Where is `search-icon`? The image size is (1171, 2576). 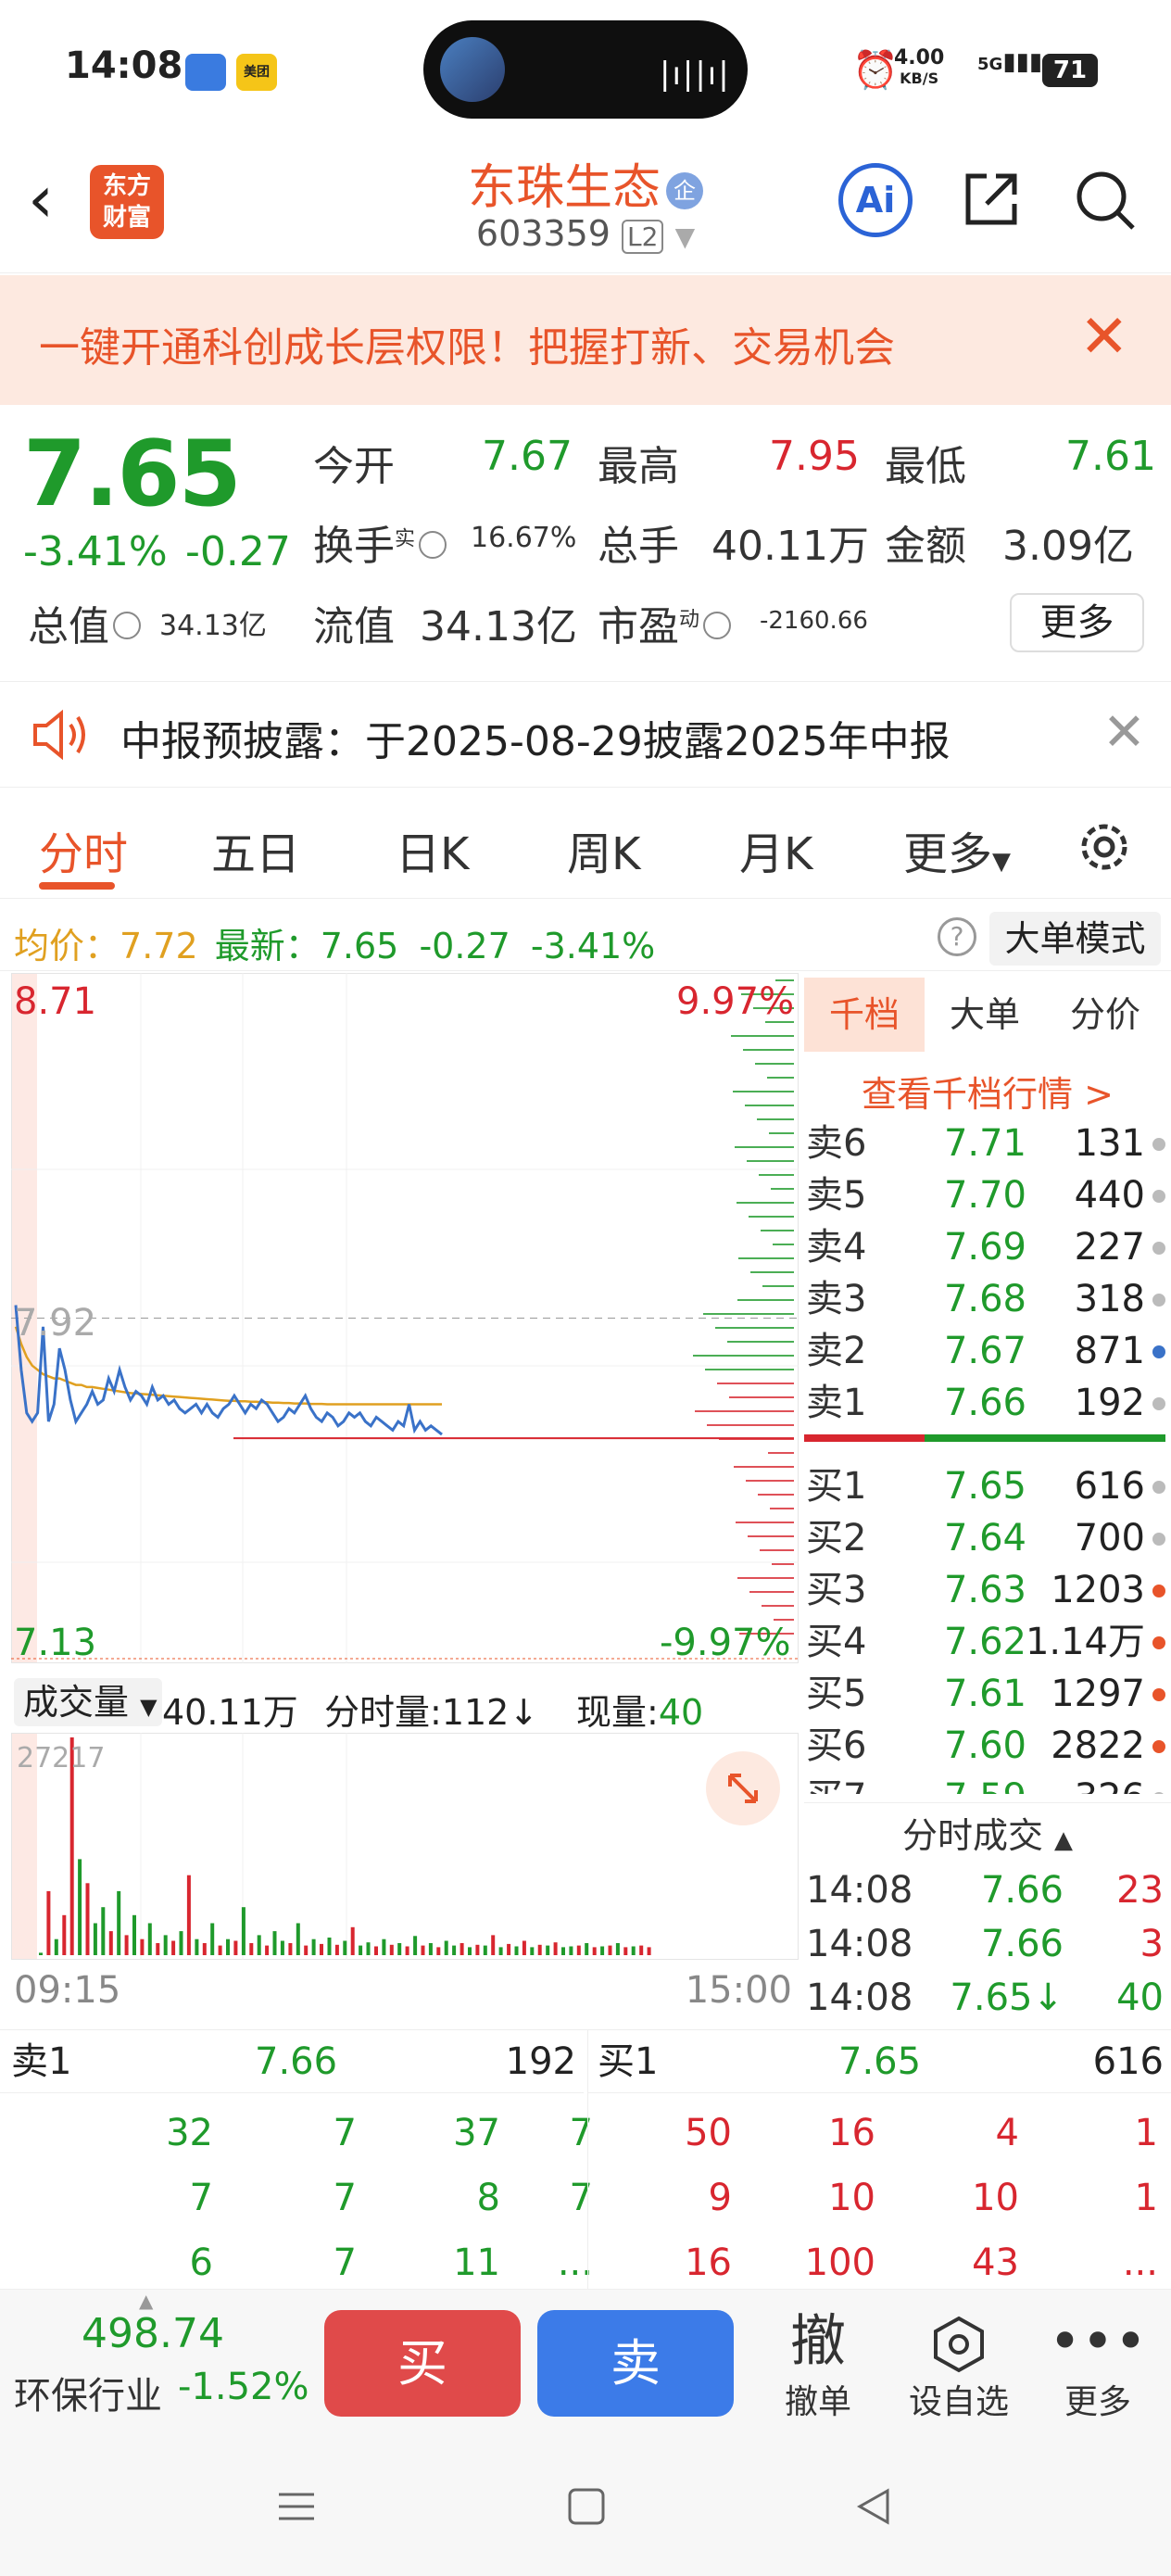
search-icon is located at coordinates (1105, 200).